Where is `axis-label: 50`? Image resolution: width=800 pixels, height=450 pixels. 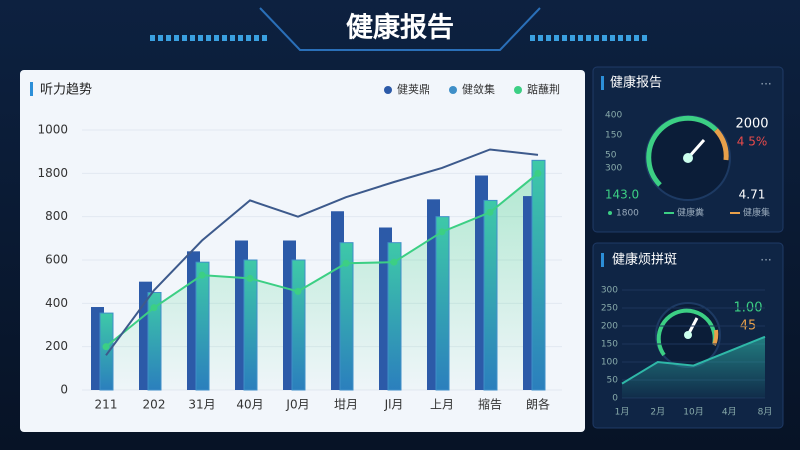 axis-label: 50 is located at coordinates (611, 156).